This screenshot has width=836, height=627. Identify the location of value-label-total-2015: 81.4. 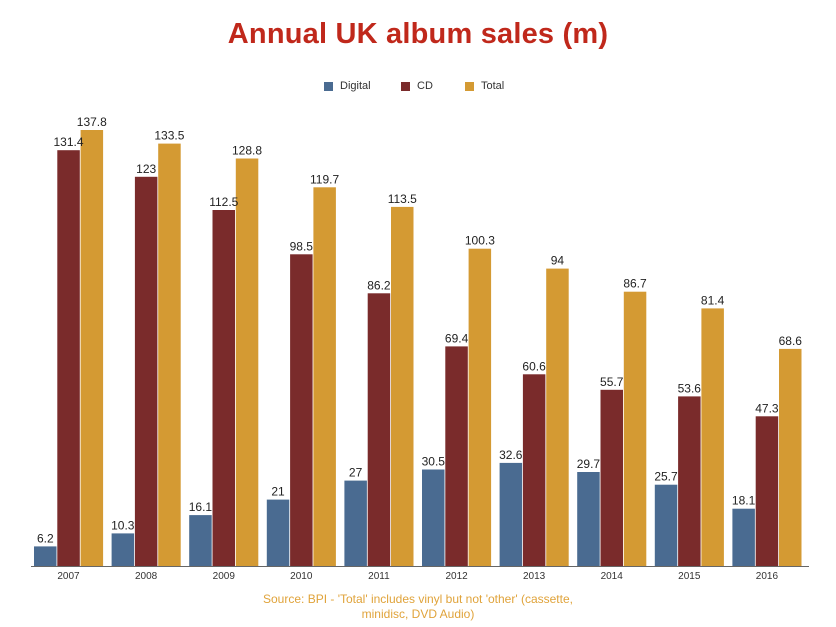
(713, 300).